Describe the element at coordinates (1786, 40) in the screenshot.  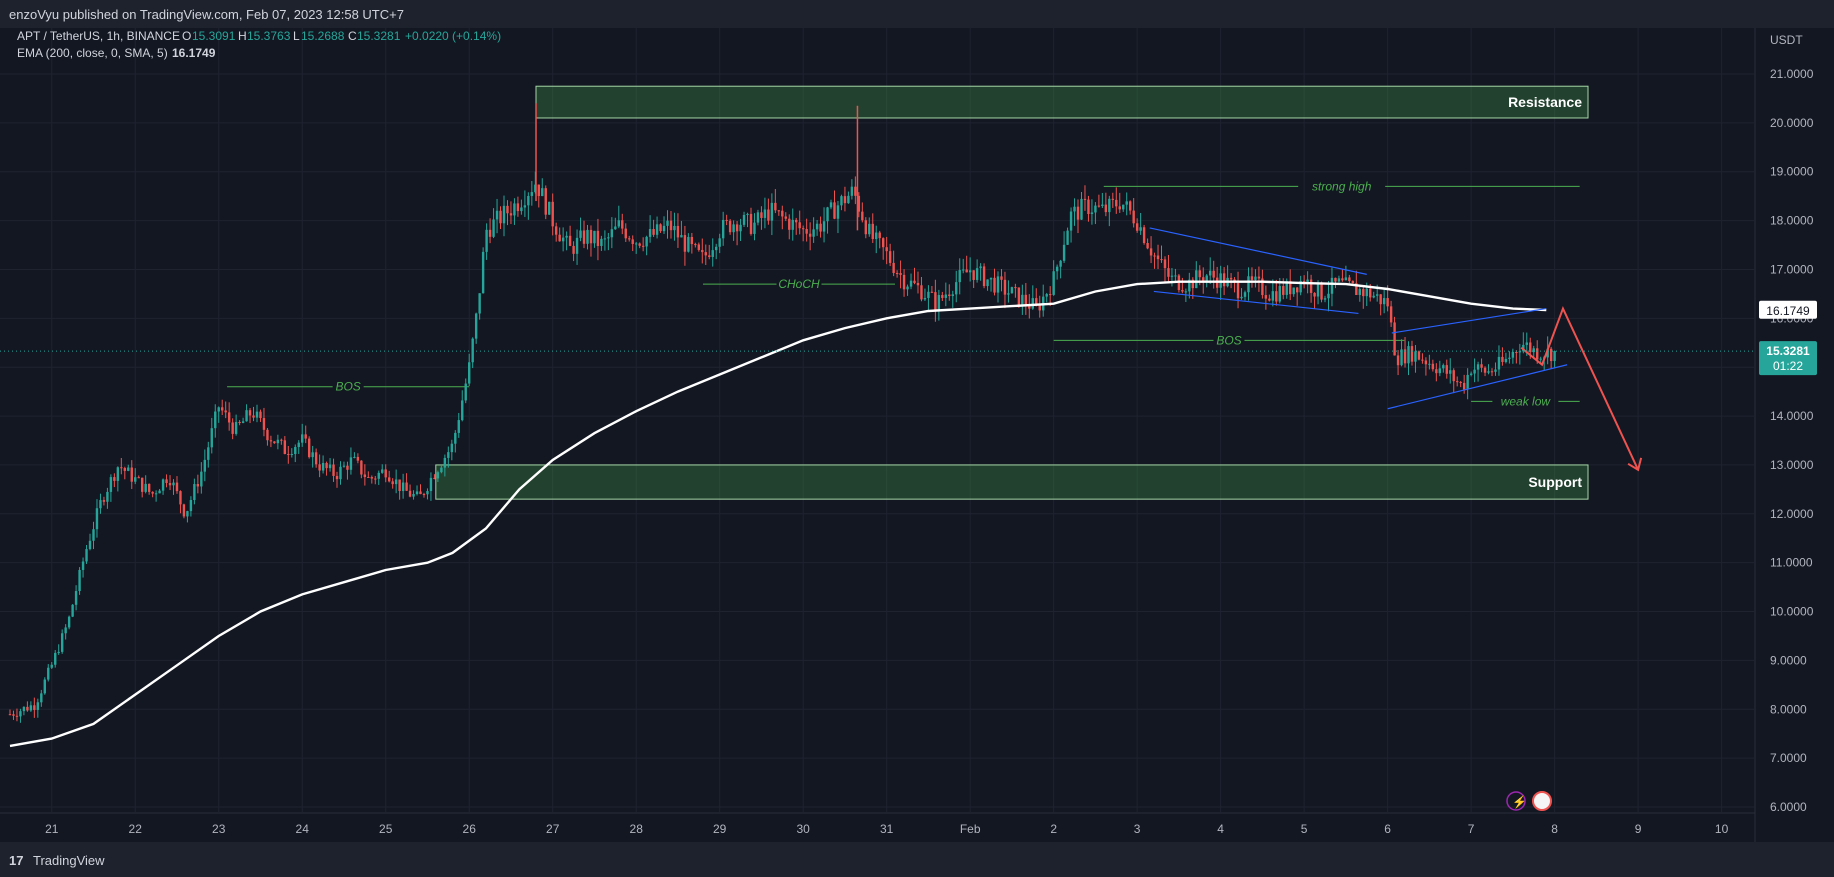
I see `currency-label: USDT` at that location.